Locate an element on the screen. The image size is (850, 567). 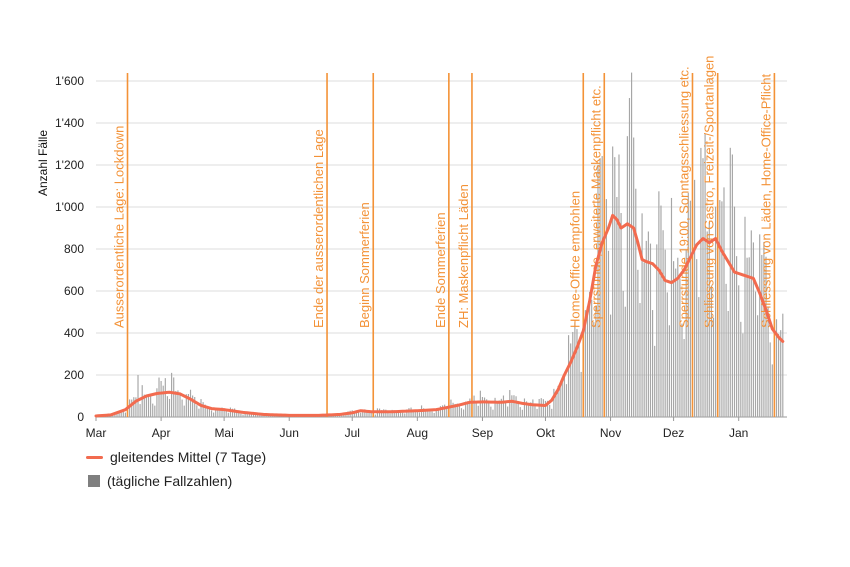
y-tick-label: 600 is located at coordinates (74, 291).